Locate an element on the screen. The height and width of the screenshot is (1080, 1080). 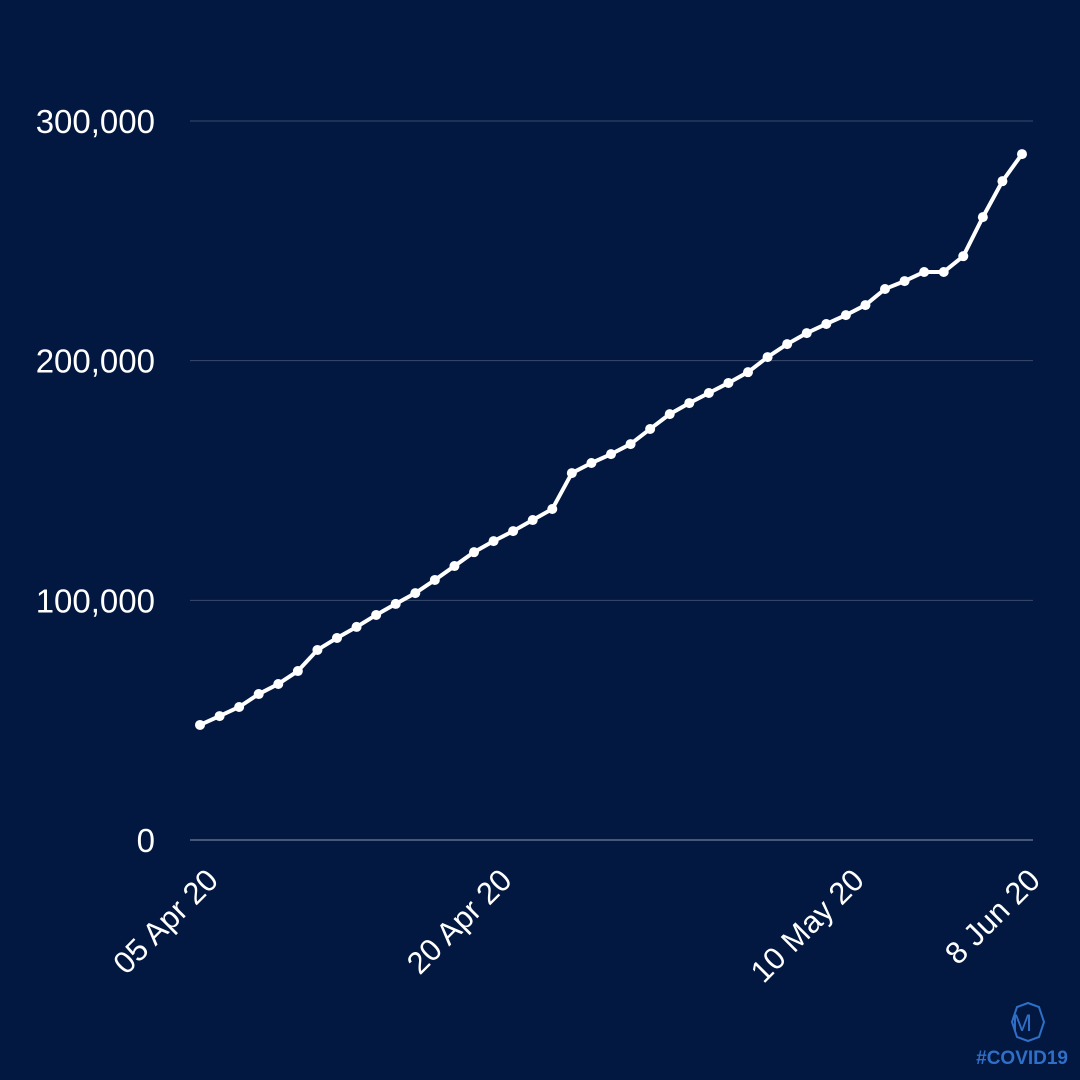
y-tick-label: 200,000 is located at coordinates (95, 361).